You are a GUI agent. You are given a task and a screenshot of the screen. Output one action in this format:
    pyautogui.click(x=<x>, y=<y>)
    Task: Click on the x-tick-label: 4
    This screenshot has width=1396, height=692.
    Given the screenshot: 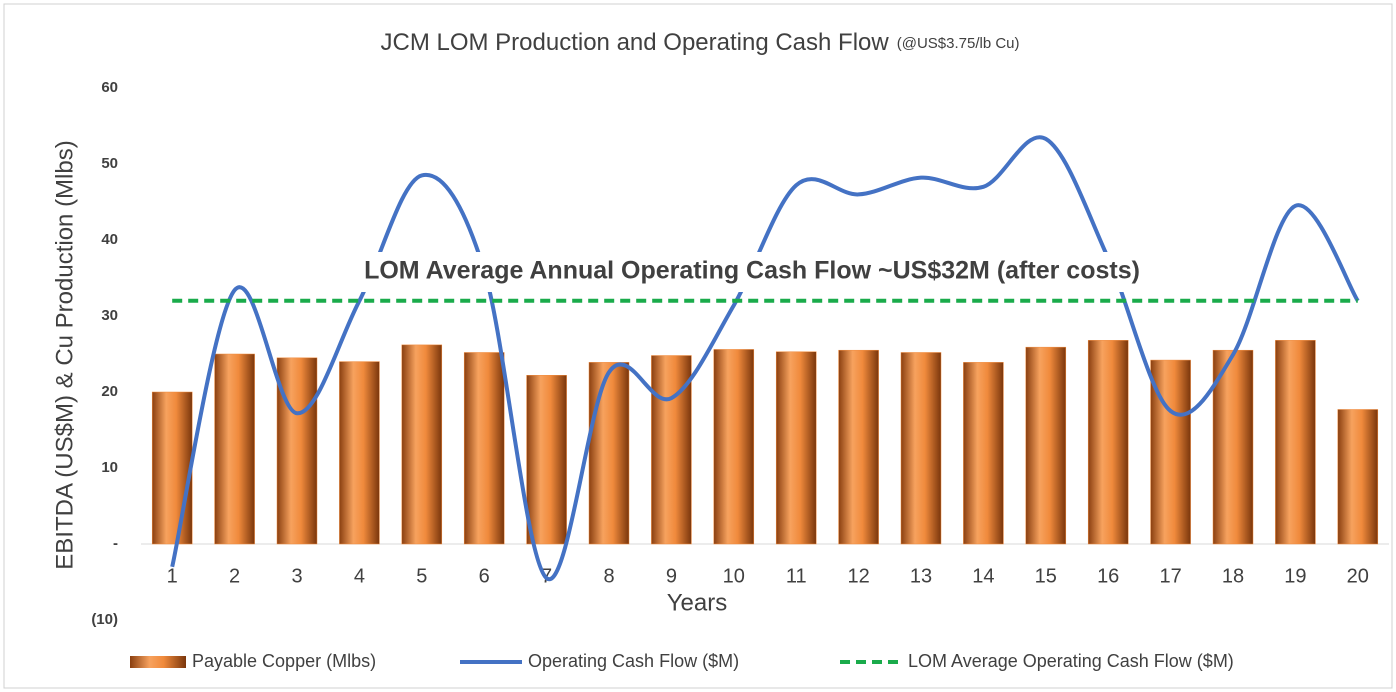 What is the action you would take?
    pyautogui.click(x=359, y=576)
    